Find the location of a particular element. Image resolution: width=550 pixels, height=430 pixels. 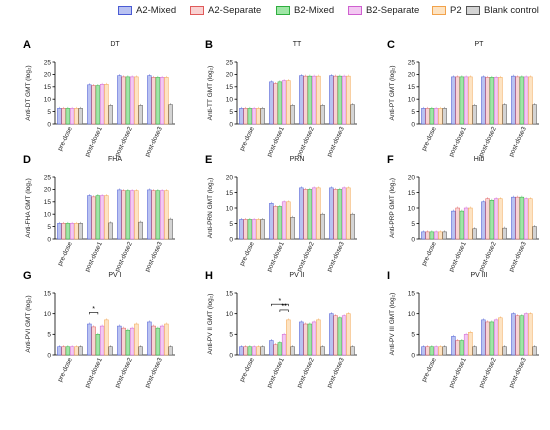

panel-g-ytick-10: 10 is located at coordinates (48, 314).